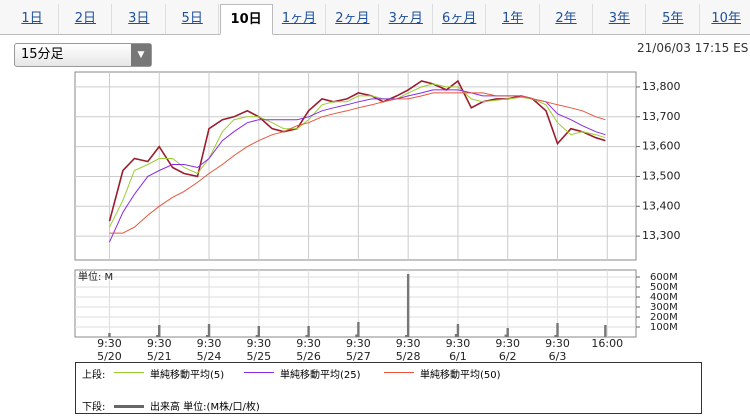 The width and height of the screenshot is (750, 418). I want to click on period-tab: 6ヶ月, so click(460, 19).